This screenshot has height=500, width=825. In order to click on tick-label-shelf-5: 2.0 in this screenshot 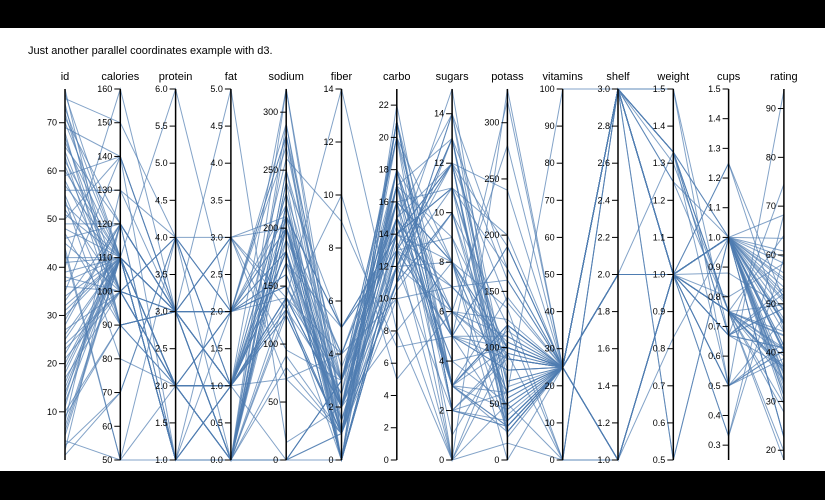, I will do `click(603, 275)`.